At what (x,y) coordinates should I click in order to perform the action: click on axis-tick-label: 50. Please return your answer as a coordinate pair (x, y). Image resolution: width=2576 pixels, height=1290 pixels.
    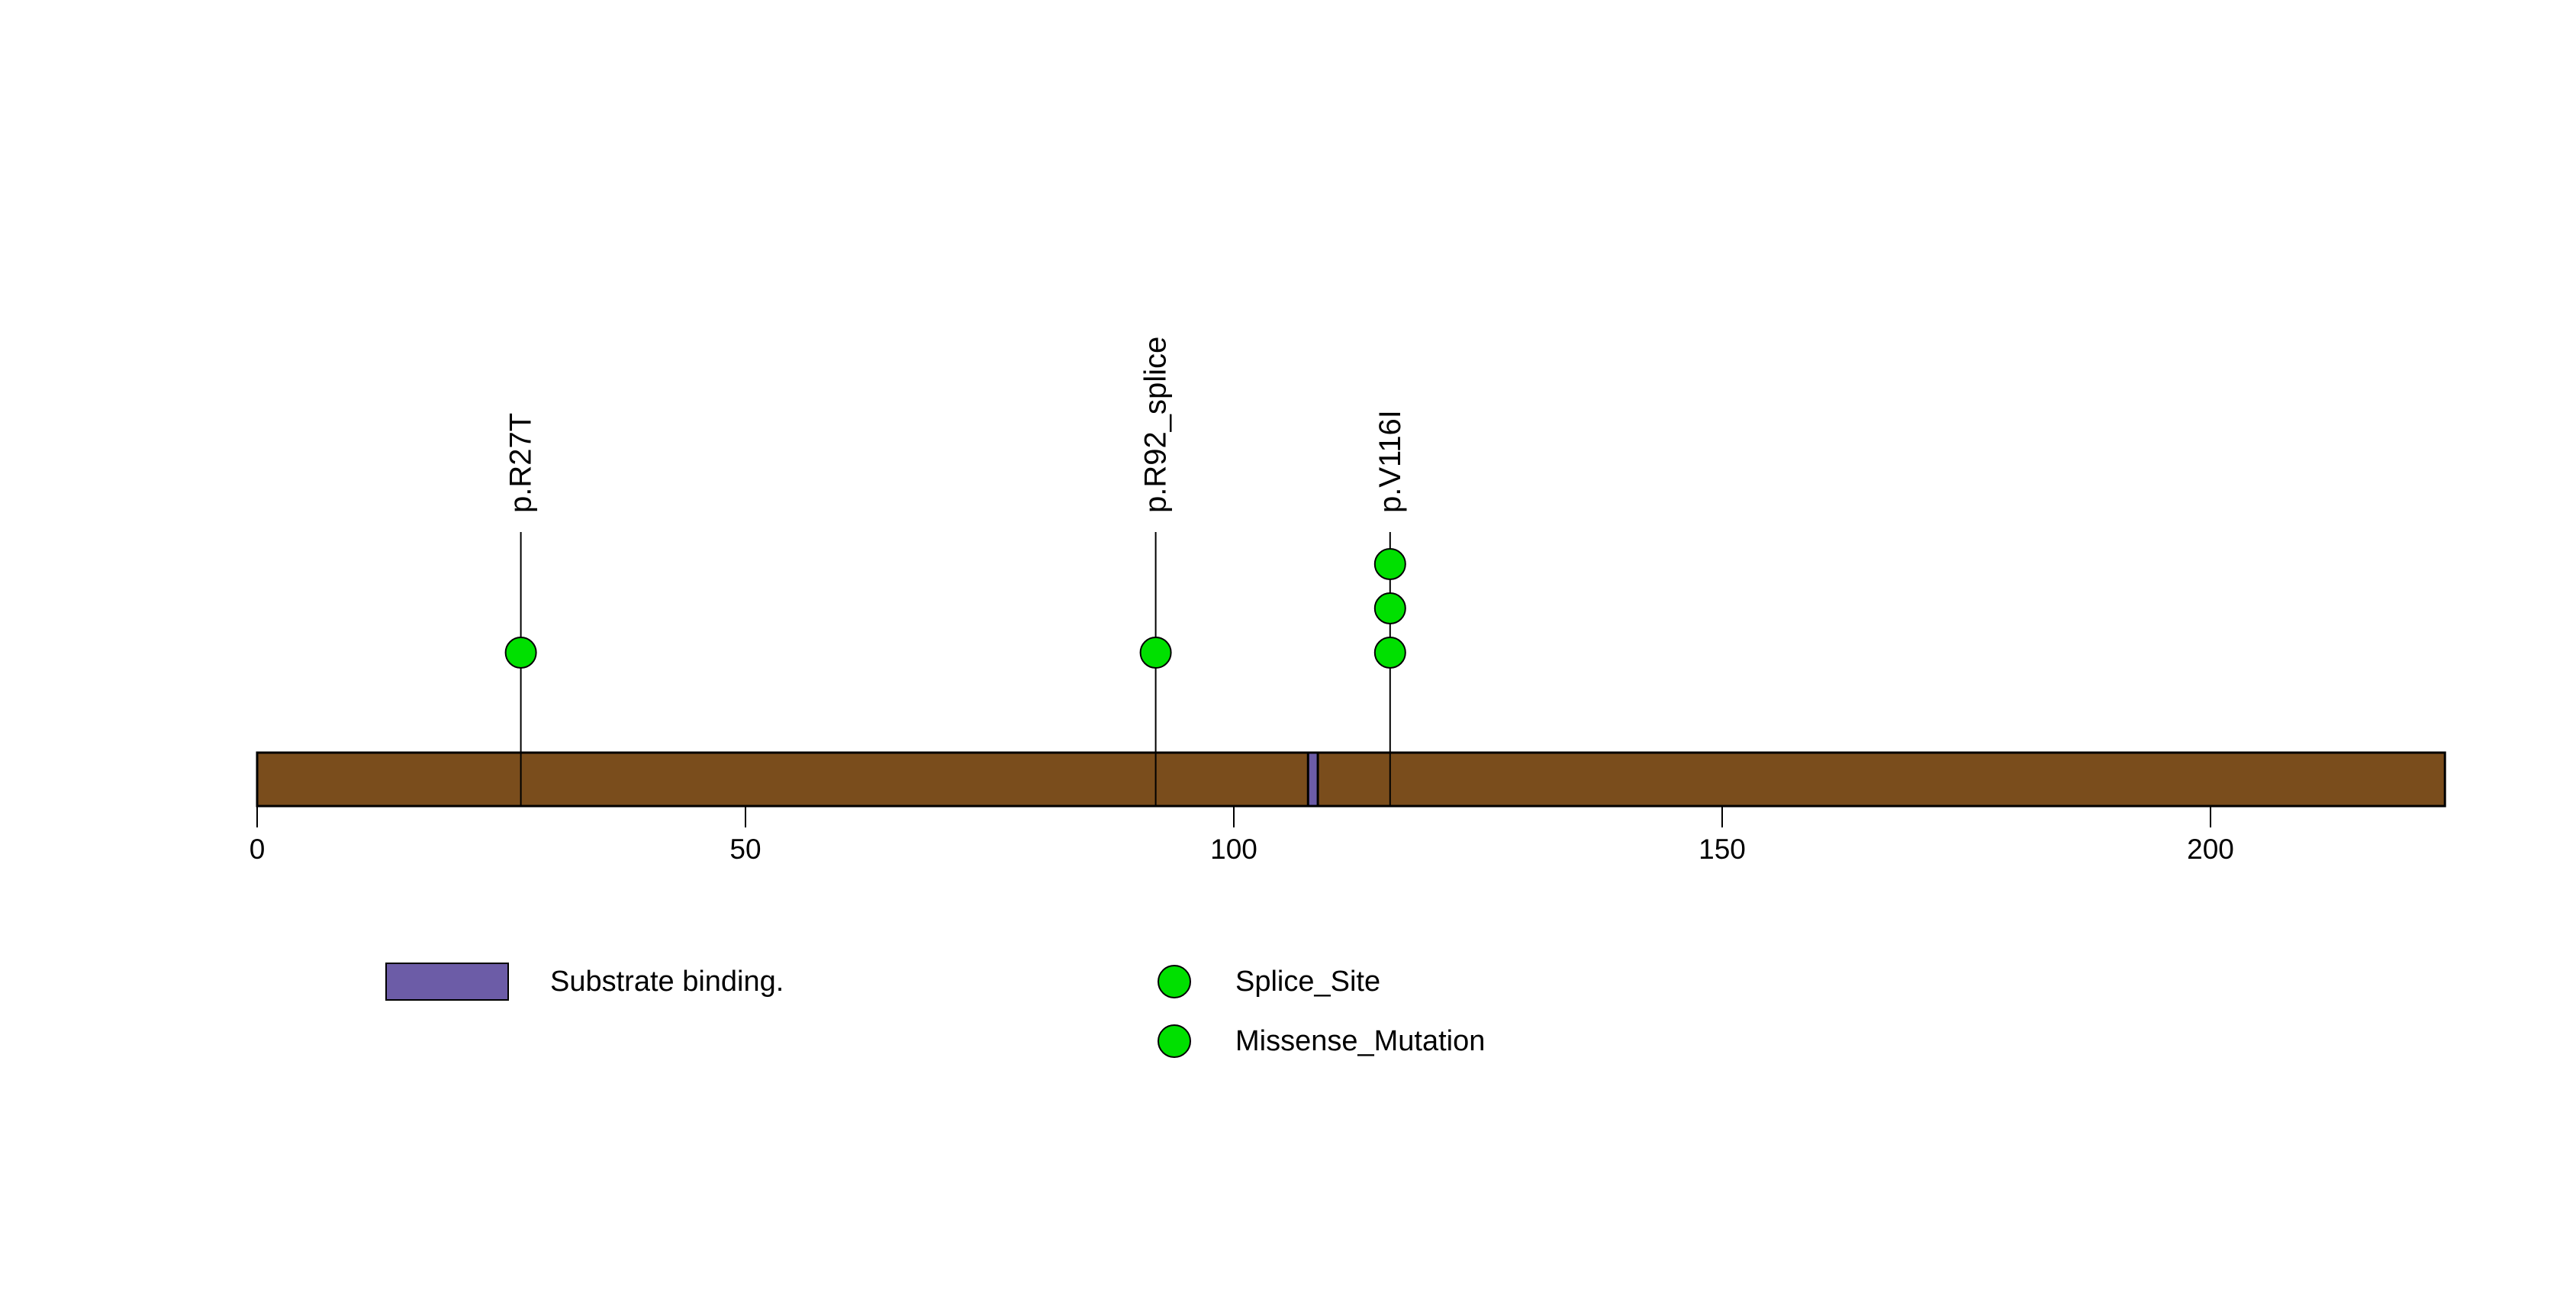
    Looking at the image, I should click on (745, 850).